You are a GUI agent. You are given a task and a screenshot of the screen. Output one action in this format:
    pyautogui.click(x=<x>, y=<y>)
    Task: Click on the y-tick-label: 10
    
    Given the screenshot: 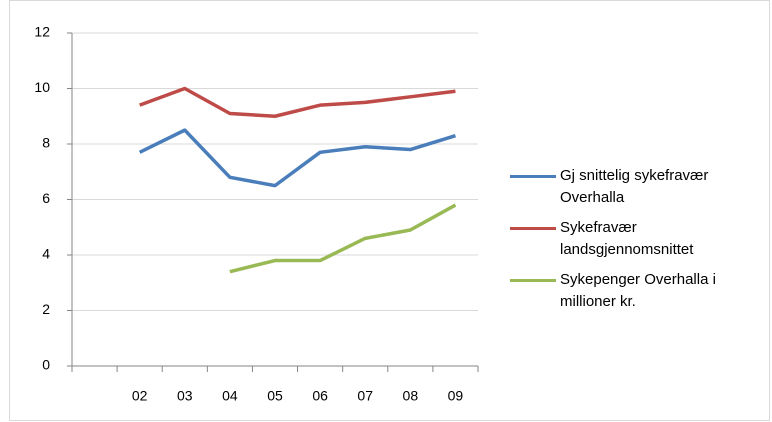 What is the action you would take?
    pyautogui.click(x=42, y=87)
    